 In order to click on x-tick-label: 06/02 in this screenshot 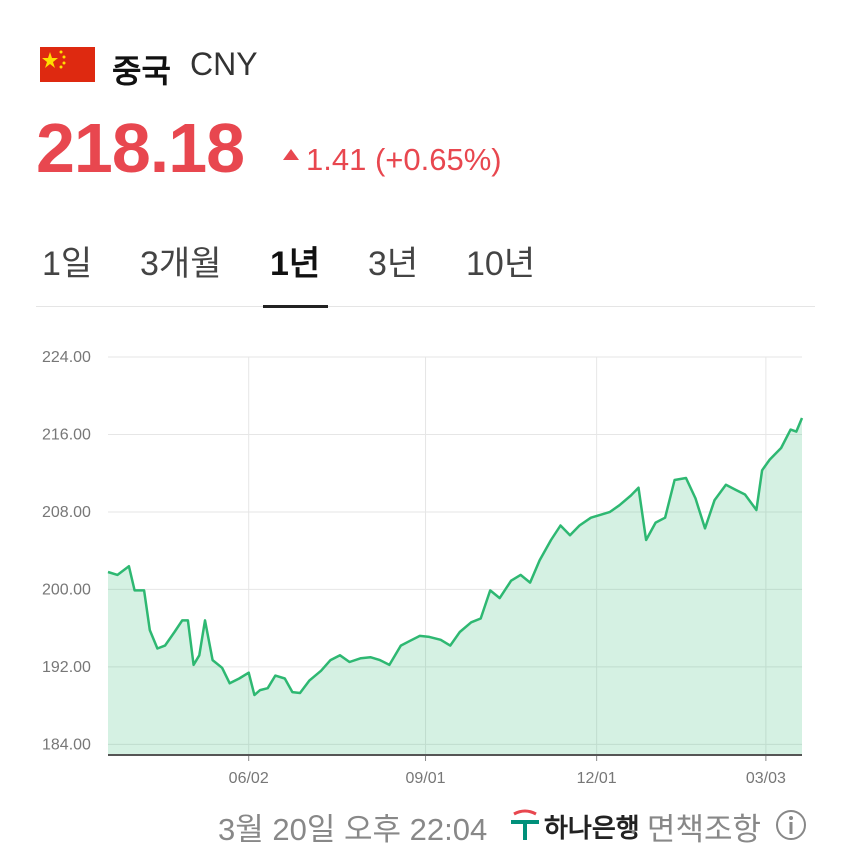, I will do `click(249, 778)`.